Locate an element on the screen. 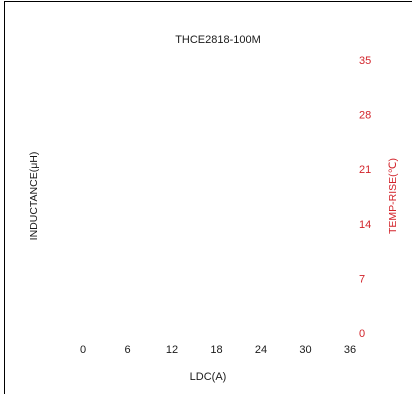 The width and height of the screenshot is (412, 394). x-tick-label: 30 is located at coordinates (305, 350).